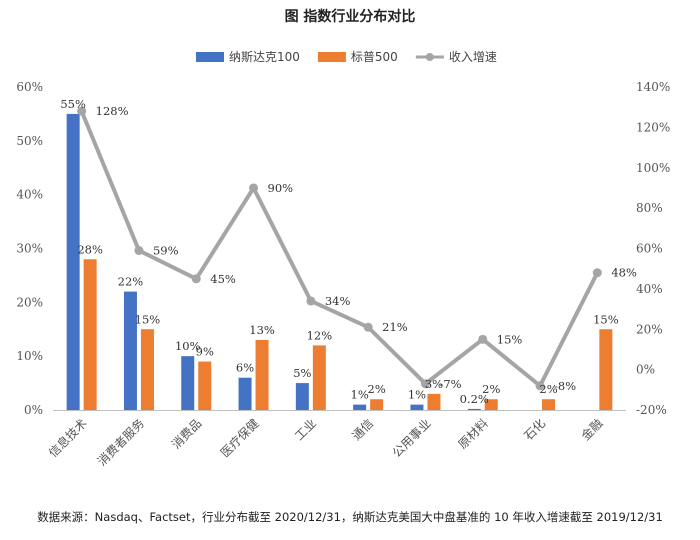 This screenshot has width=700, height=540. What do you see at coordinates (653, 127) in the screenshot?
I see `y-right-tick-label: 120%` at bounding box center [653, 127].